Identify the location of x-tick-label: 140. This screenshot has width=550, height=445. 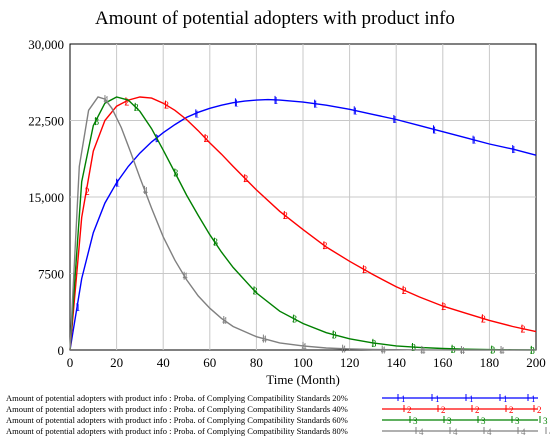
(396, 362).